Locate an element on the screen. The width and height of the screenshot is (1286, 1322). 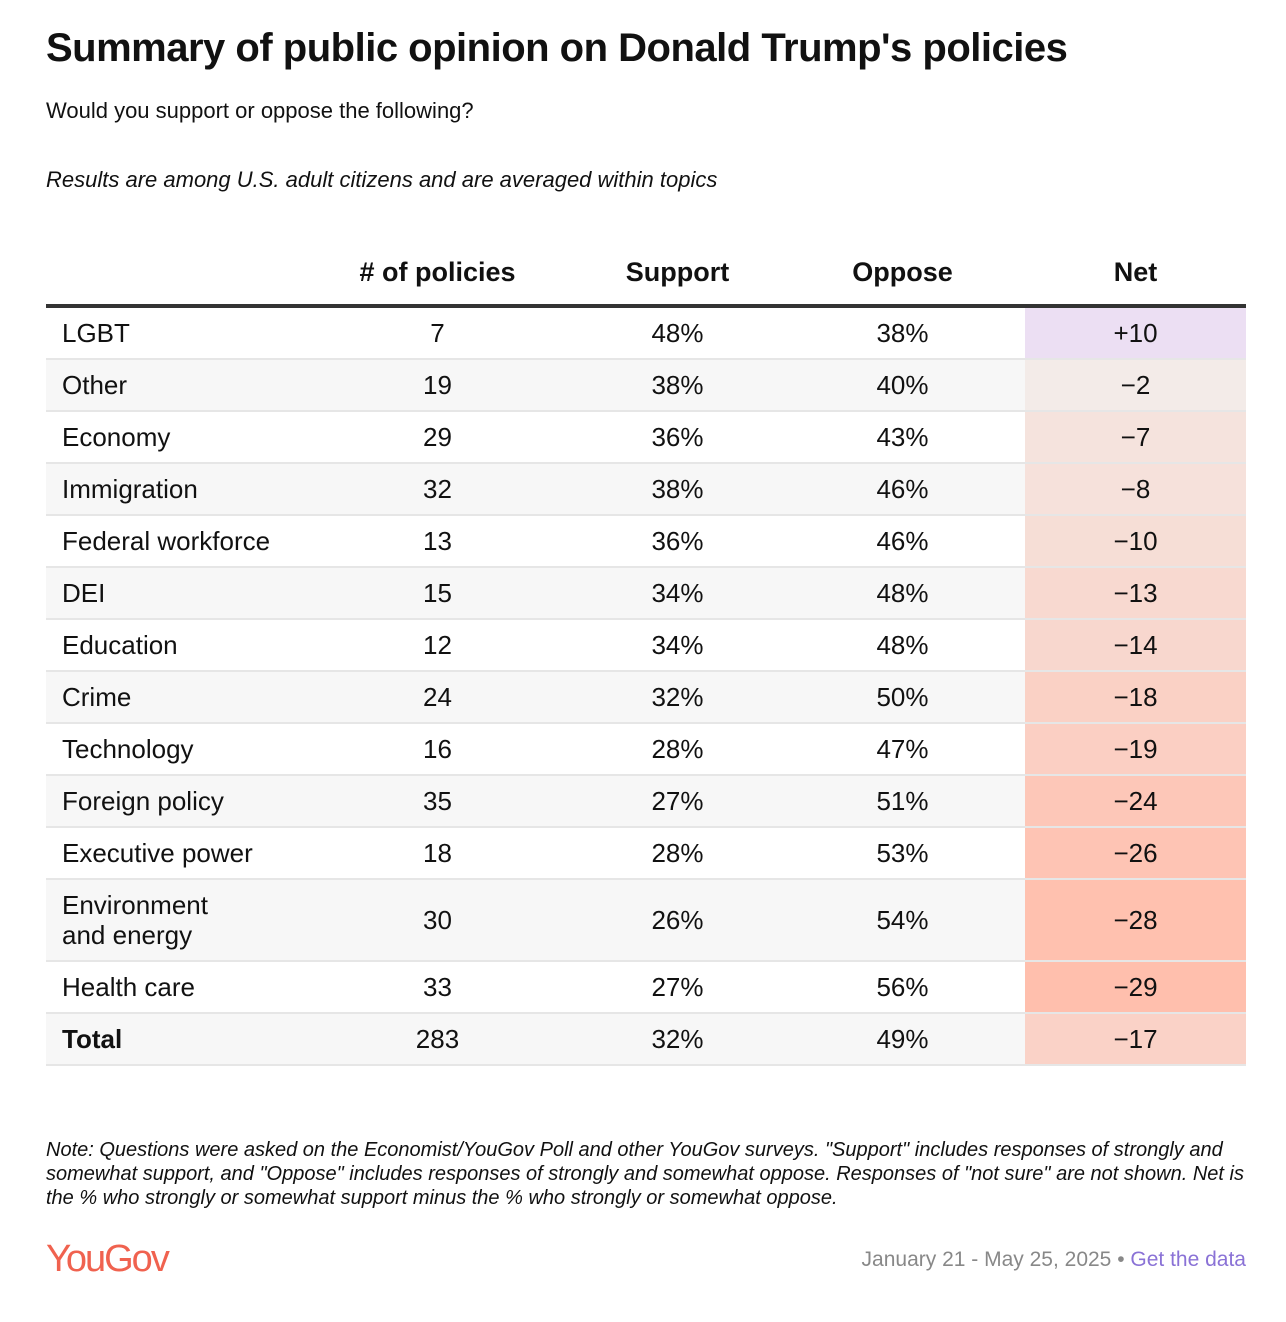
cell-net: −10 is located at coordinates (1135, 541).